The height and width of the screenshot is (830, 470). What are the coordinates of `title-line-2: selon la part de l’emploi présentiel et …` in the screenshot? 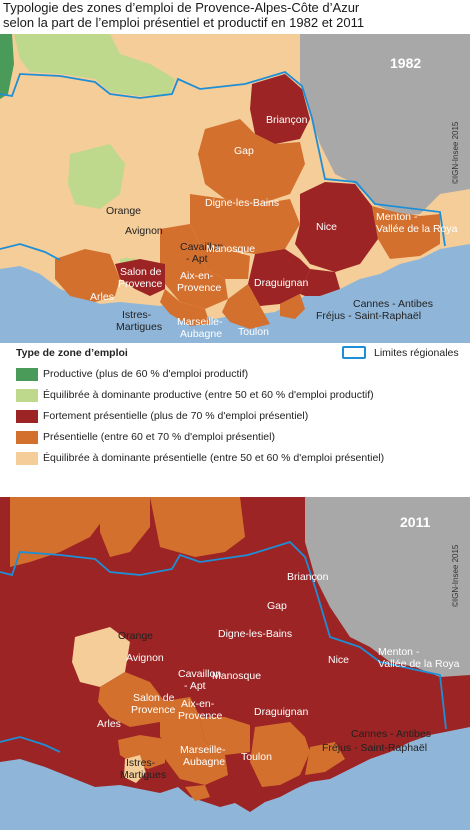 It's located at (184, 22).